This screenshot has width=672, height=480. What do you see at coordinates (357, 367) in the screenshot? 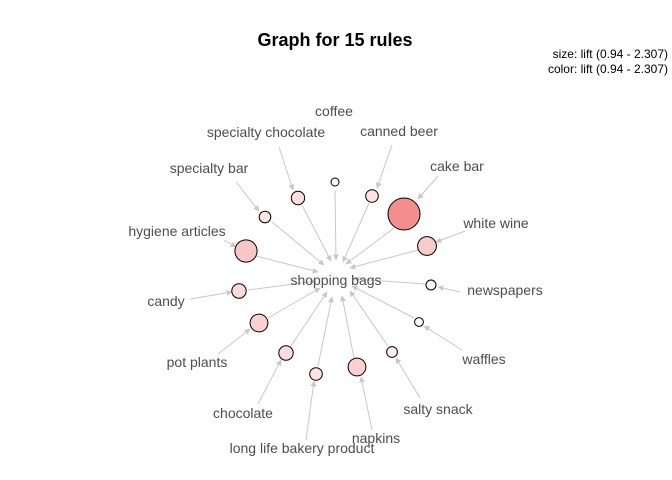
I see `rule-node-napkins` at bounding box center [357, 367].